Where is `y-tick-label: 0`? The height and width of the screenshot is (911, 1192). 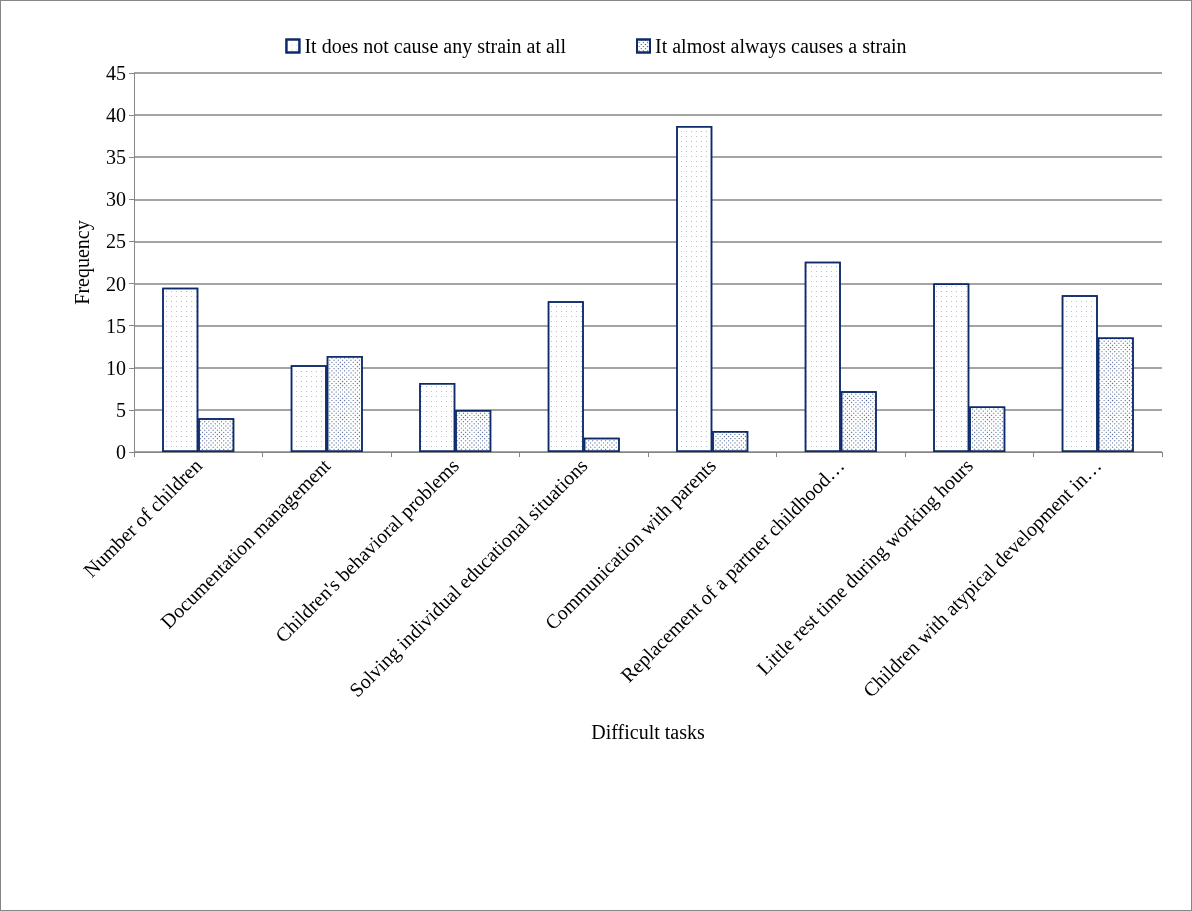
y-tick-label: 0 is located at coordinates (121, 452).